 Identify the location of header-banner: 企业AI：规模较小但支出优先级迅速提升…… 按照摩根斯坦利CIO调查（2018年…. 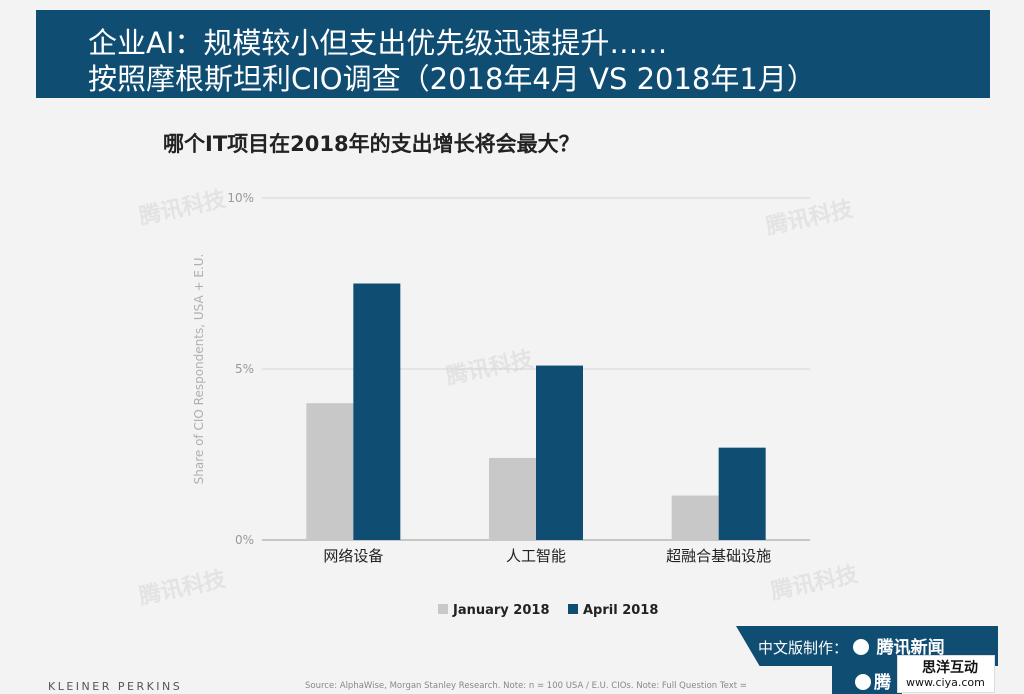
(513, 54).